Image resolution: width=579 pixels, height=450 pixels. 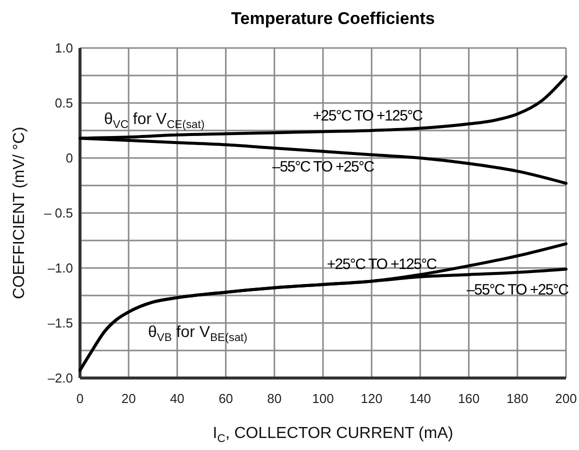 I want to click on x-tick-label: 0, so click(x=80, y=398).